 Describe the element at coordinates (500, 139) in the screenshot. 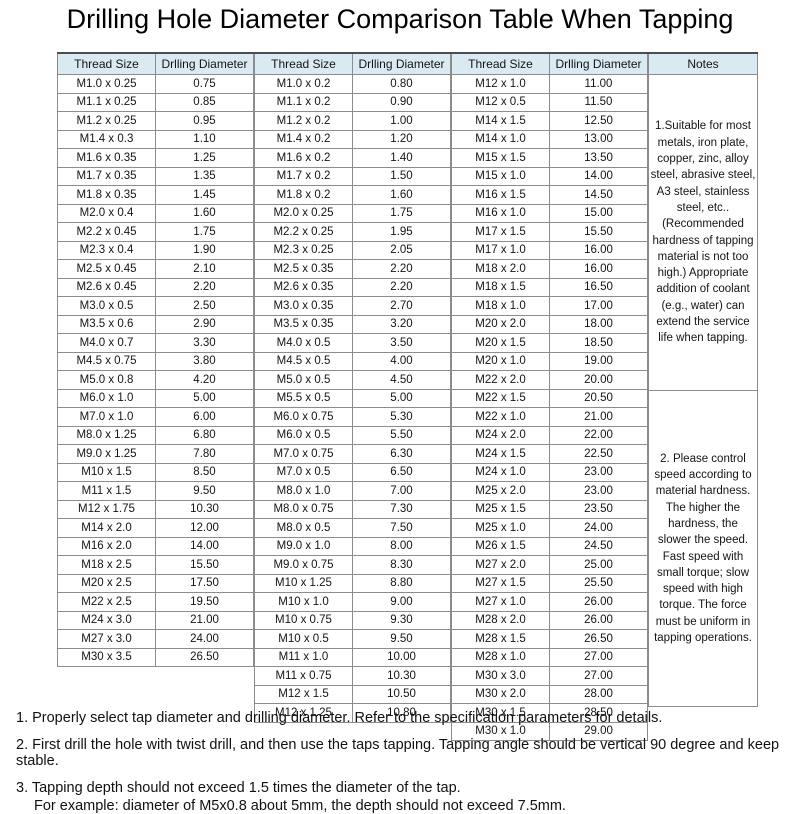

I see `thread-size-cell: M14 x 1.0` at that location.